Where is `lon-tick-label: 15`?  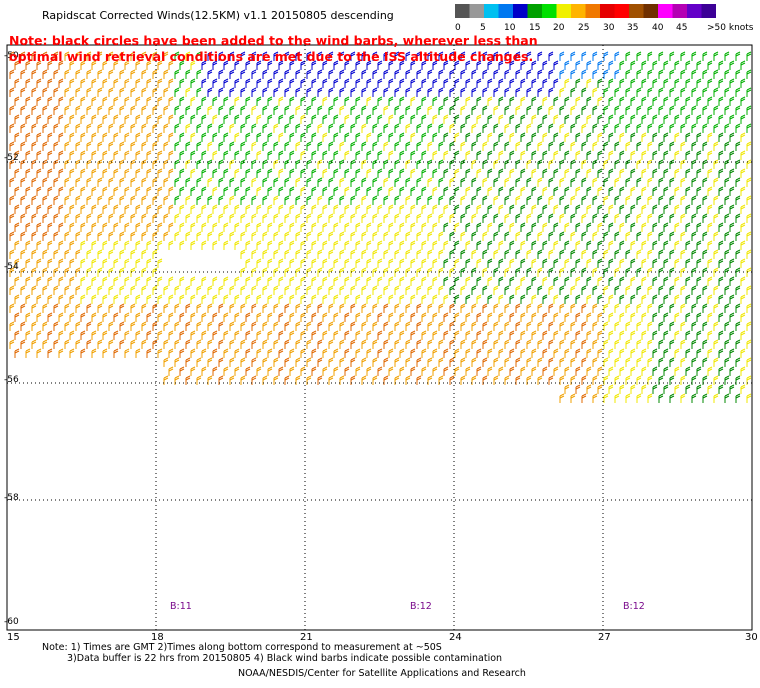 lon-tick-label: 15 is located at coordinates (13, 637).